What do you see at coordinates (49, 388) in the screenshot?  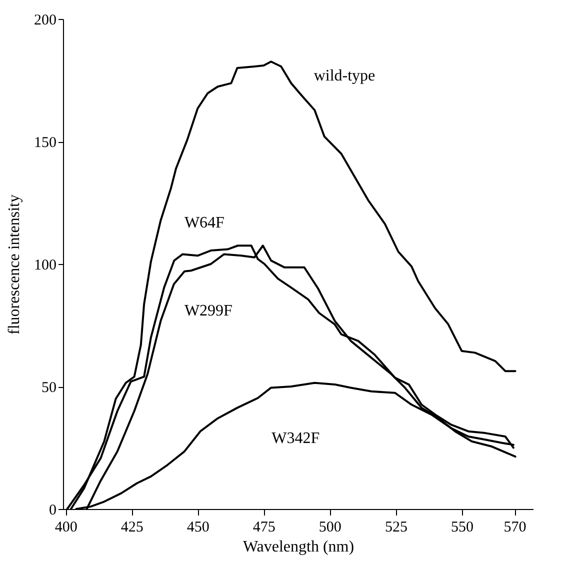 I see `y-tick-label: 50` at bounding box center [49, 388].